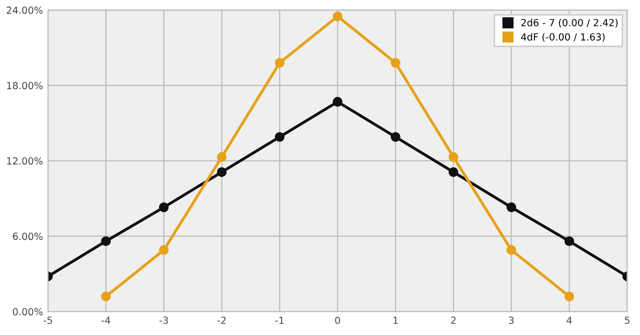 This screenshot has width=640, height=335. I want to click on x-tick-label: -1, so click(279, 320).